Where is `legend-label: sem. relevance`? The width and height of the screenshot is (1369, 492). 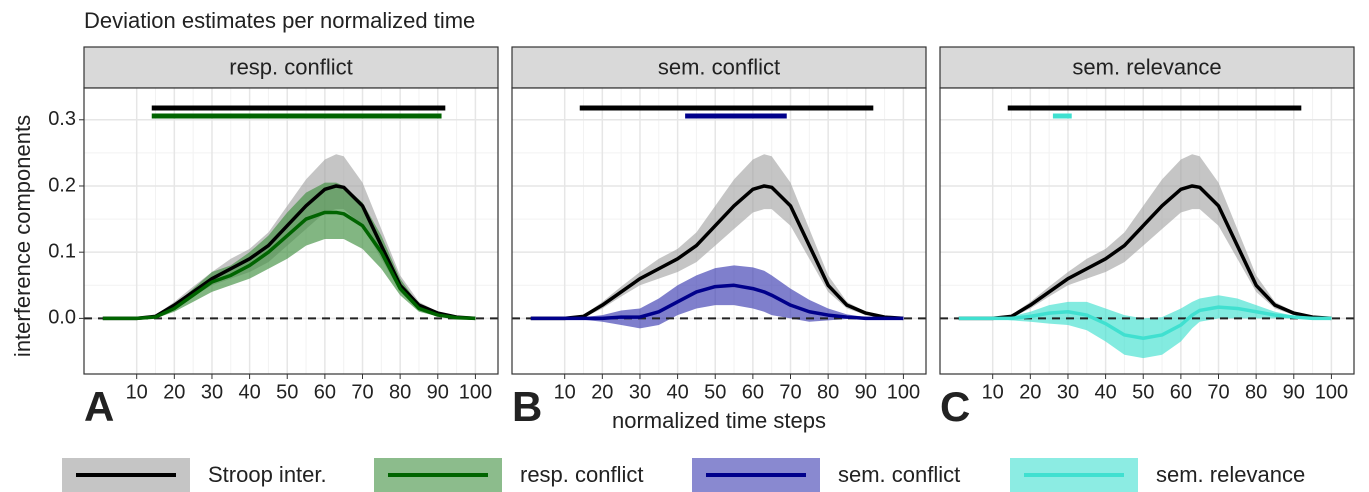 legend-label: sem. relevance is located at coordinates (1230, 474).